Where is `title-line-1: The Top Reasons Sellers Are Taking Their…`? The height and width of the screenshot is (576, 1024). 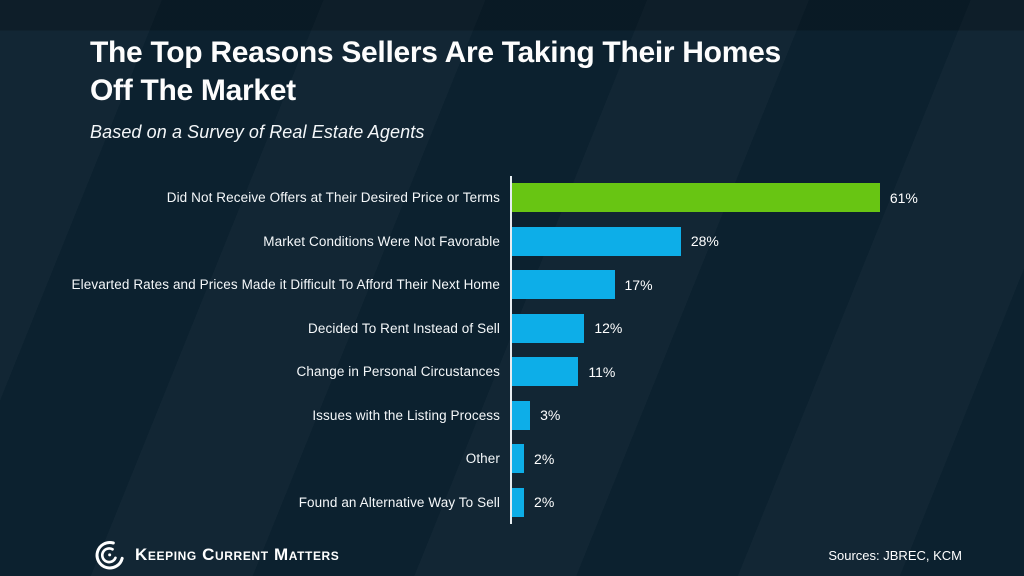 title-line-1: The Top Reasons Sellers Are Taking Their… is located at coordinates (435, 52).